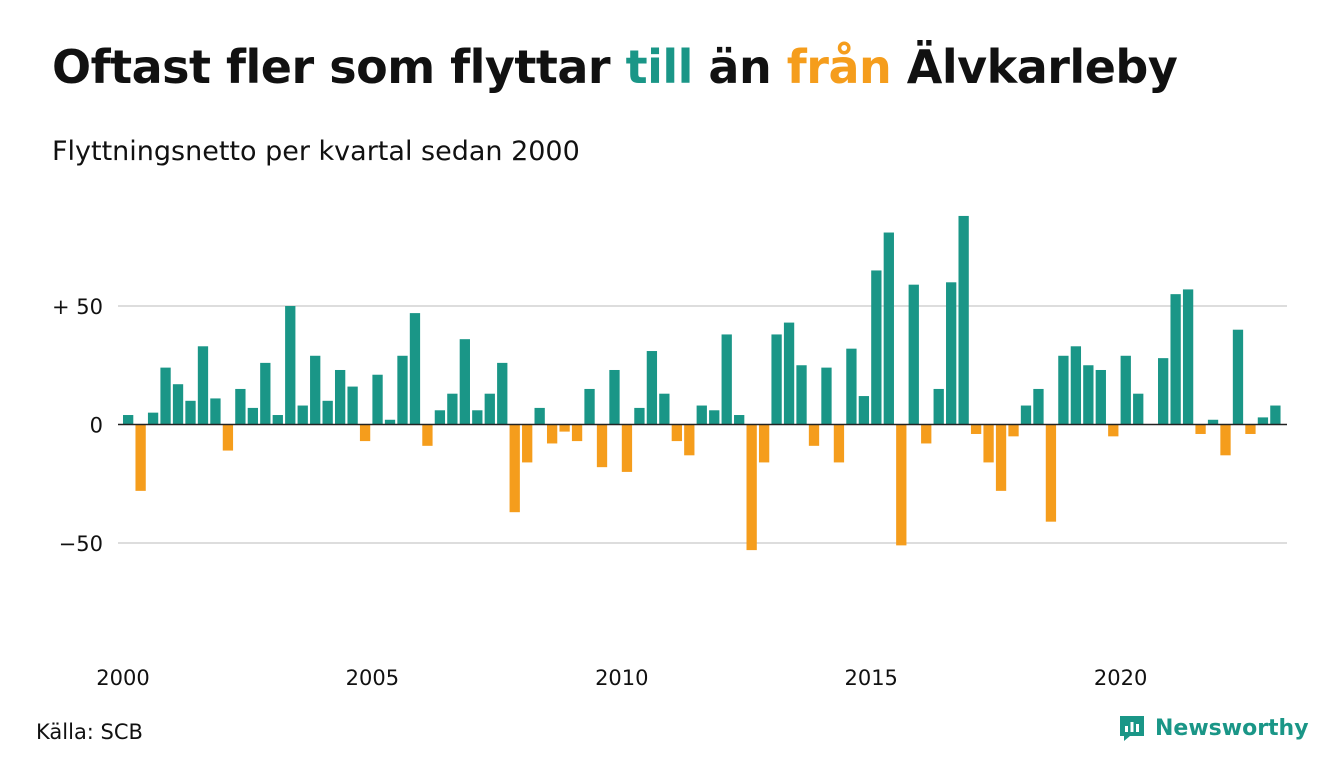  Describe the element at coordinates (1120, 678) in the screenshot. I see `x-tick-label: 2020` at that location.